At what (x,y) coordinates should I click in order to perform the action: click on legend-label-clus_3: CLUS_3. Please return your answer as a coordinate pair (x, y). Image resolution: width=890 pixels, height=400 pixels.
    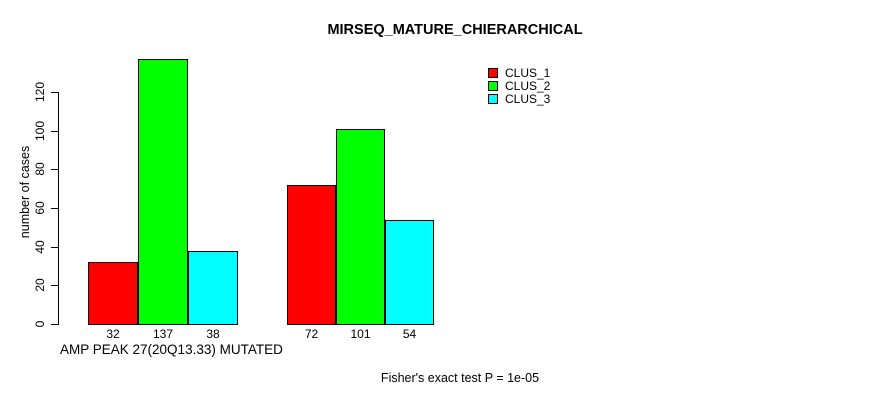
    Looking at the image, I should click on (528, 98).